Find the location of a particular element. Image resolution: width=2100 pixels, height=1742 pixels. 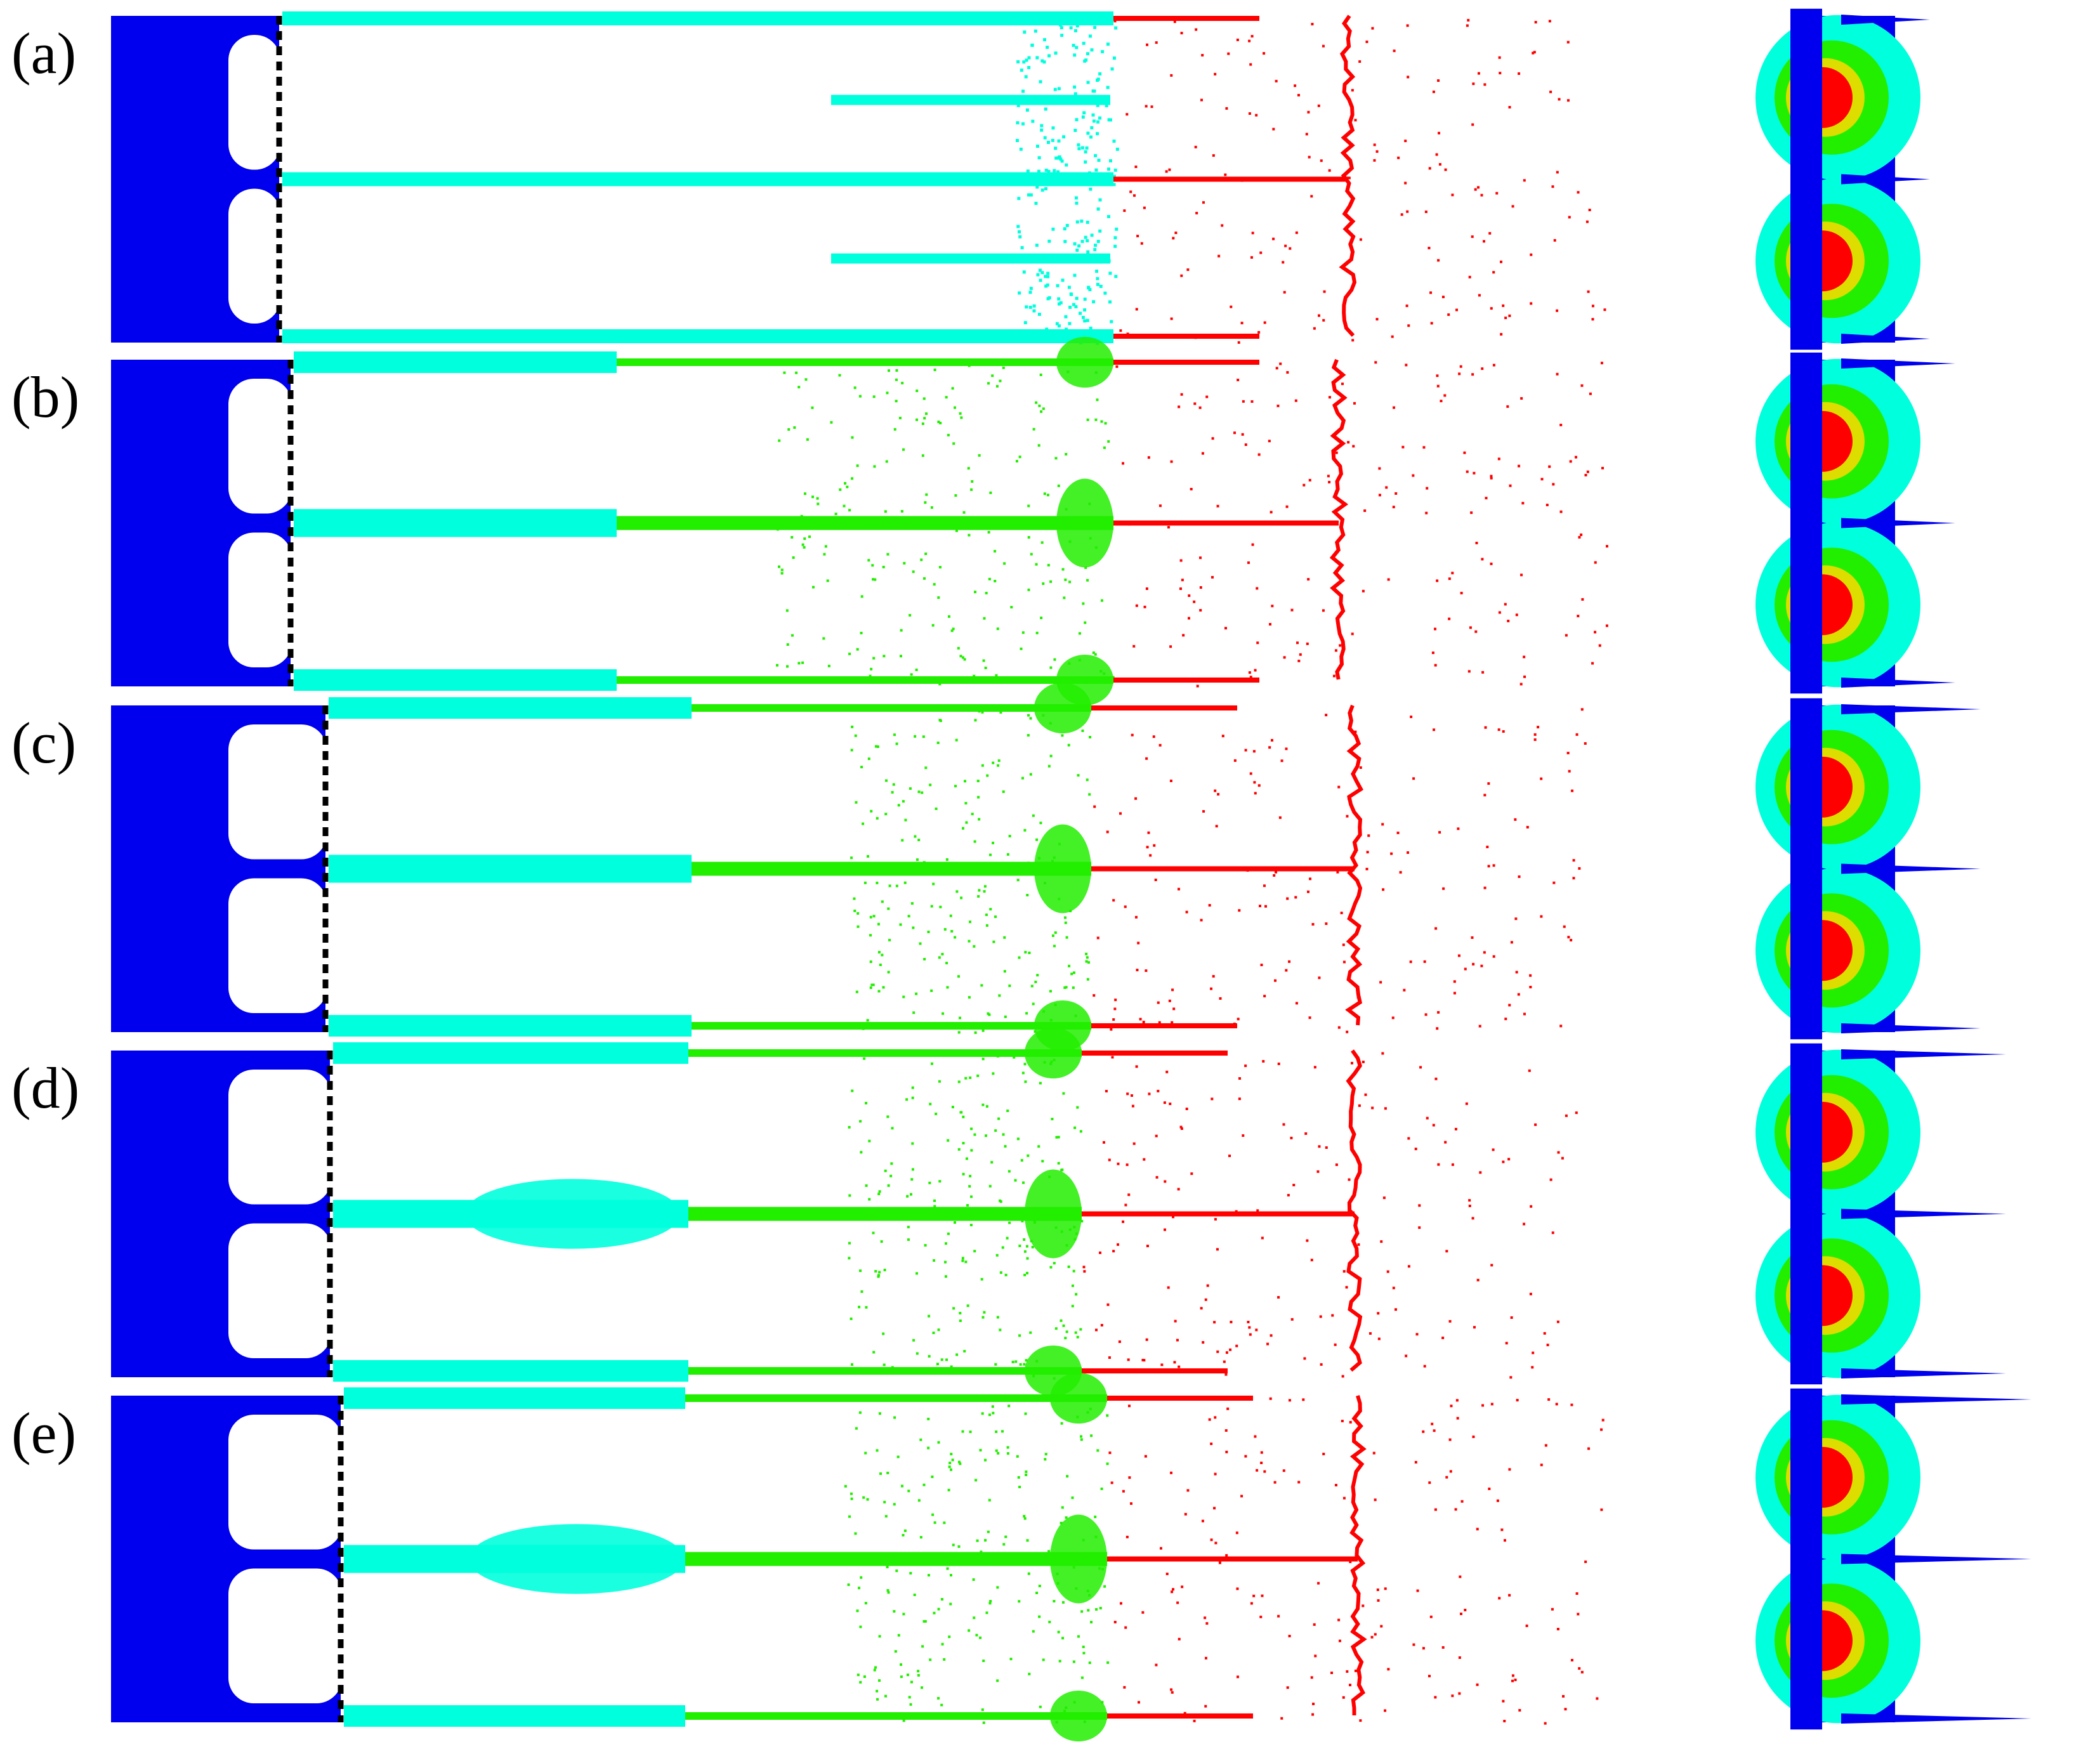

inset-c is located at coordinates (1868, 869).